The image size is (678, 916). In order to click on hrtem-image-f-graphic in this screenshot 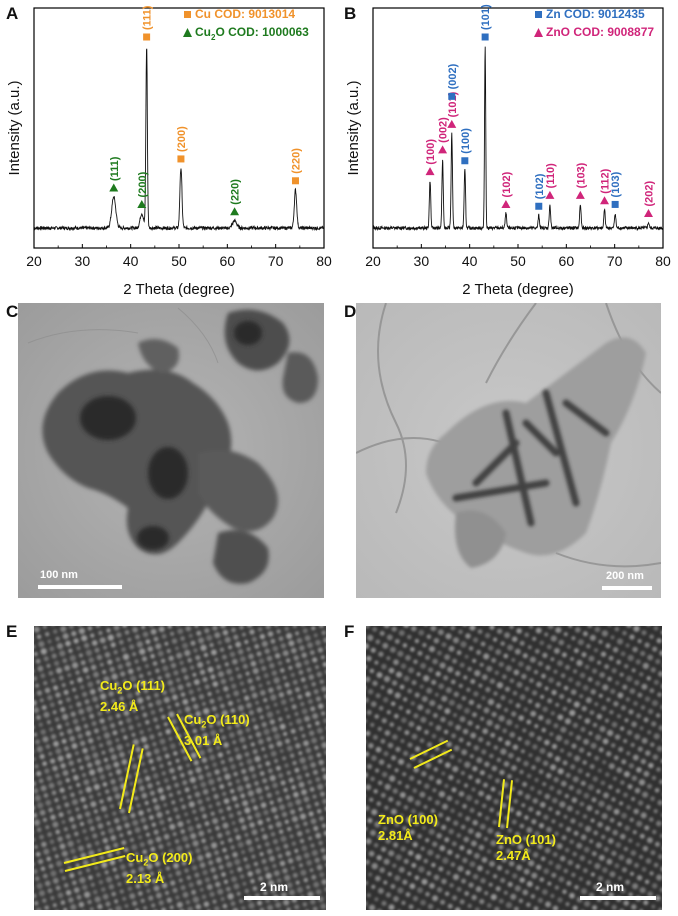, I will do `click(514, 768)`.